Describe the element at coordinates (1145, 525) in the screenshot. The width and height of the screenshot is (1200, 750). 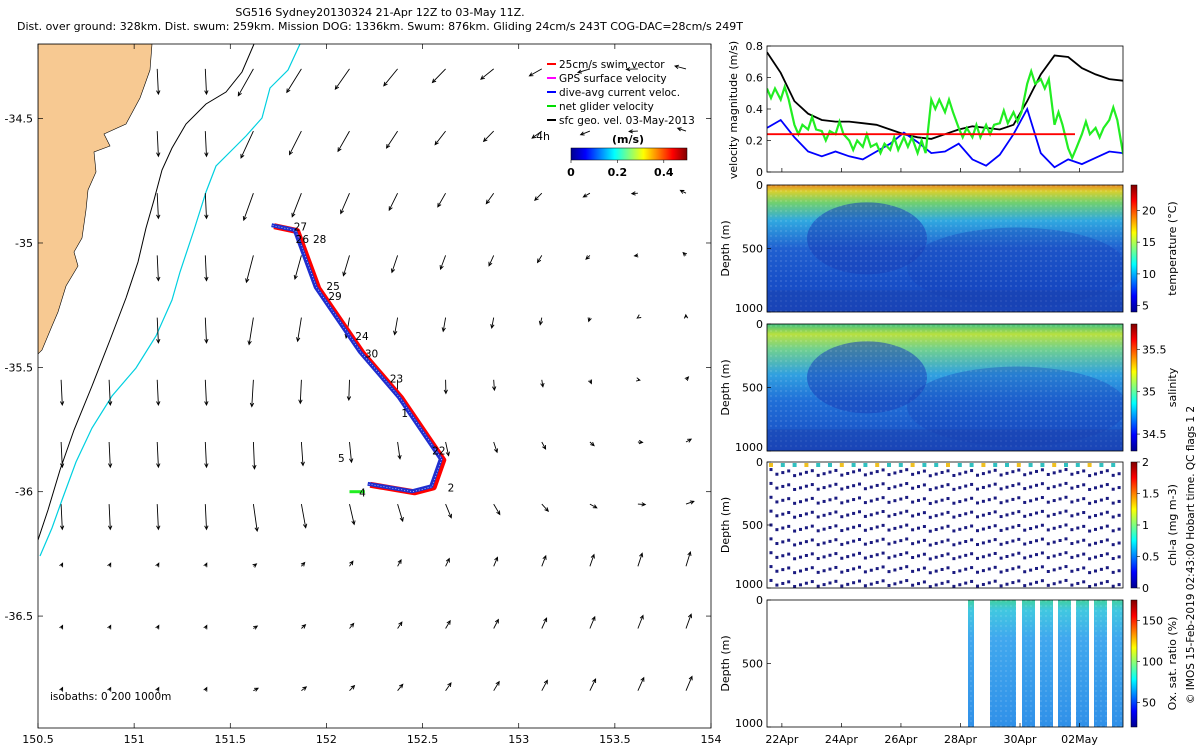
I see `colorbar-tick-label: 1` at that location.